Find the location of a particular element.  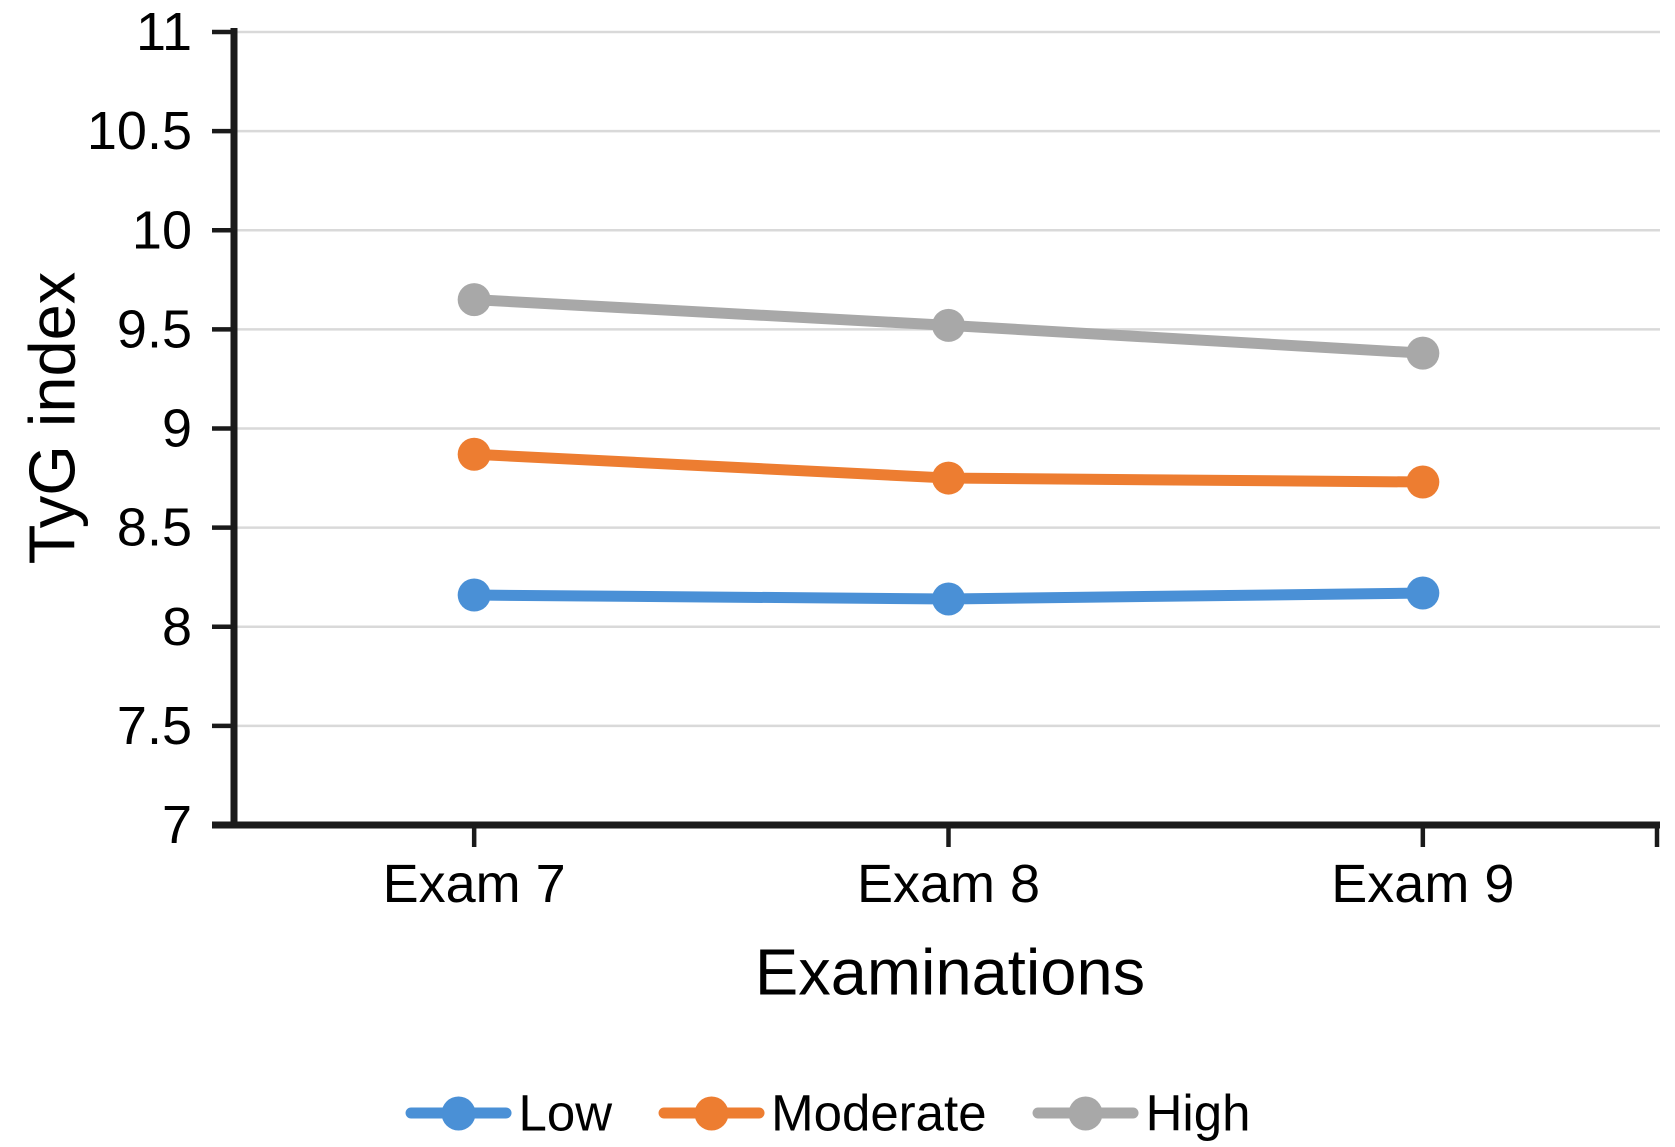

chart-legend: Low Moderate High is located at coordinates (828, 1113).